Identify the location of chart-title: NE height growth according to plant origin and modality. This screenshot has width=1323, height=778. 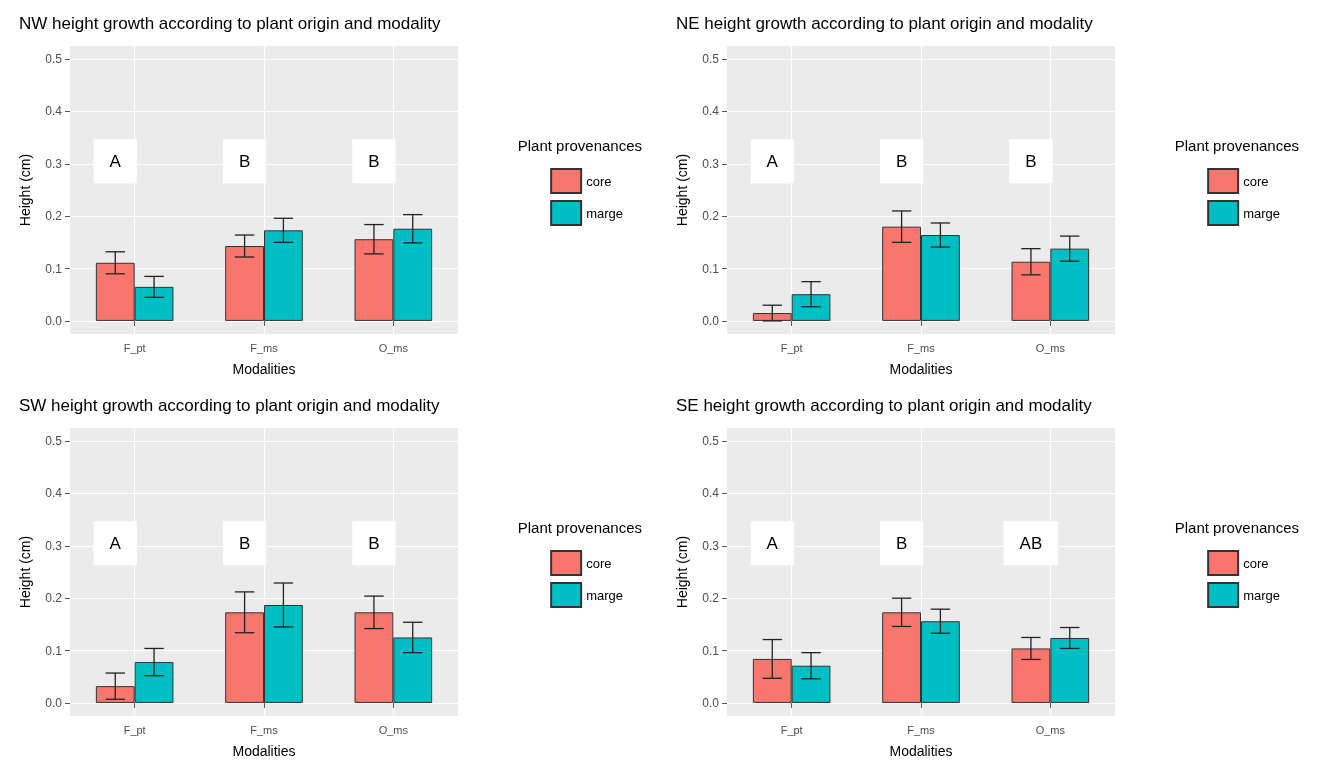
(885, 23).